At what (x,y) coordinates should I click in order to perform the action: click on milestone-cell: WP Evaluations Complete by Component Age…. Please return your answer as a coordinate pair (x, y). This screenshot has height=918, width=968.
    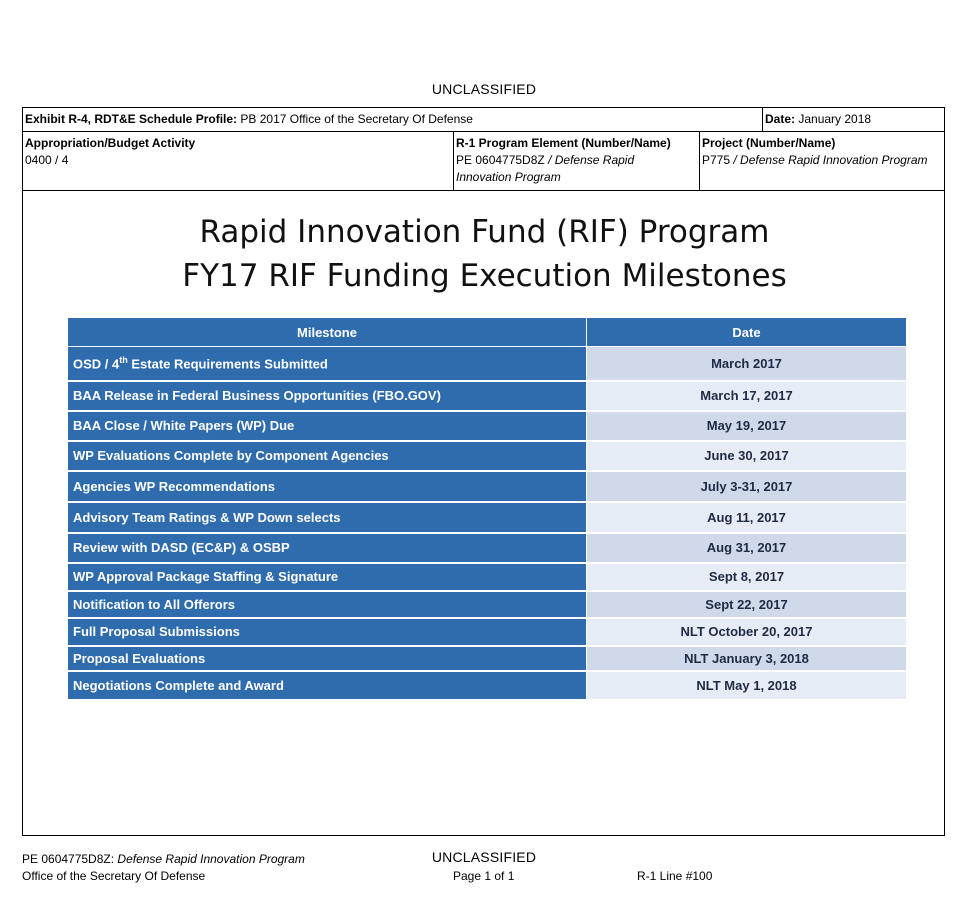
    Looking at the image, I should click on (327, 456).